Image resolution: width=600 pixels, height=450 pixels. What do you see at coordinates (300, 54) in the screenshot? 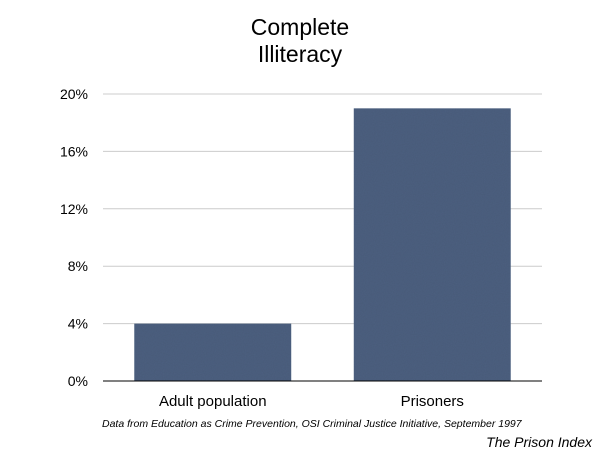
I see `chart-title-line-2: Illiteracy` at bounding box center [300, 54].